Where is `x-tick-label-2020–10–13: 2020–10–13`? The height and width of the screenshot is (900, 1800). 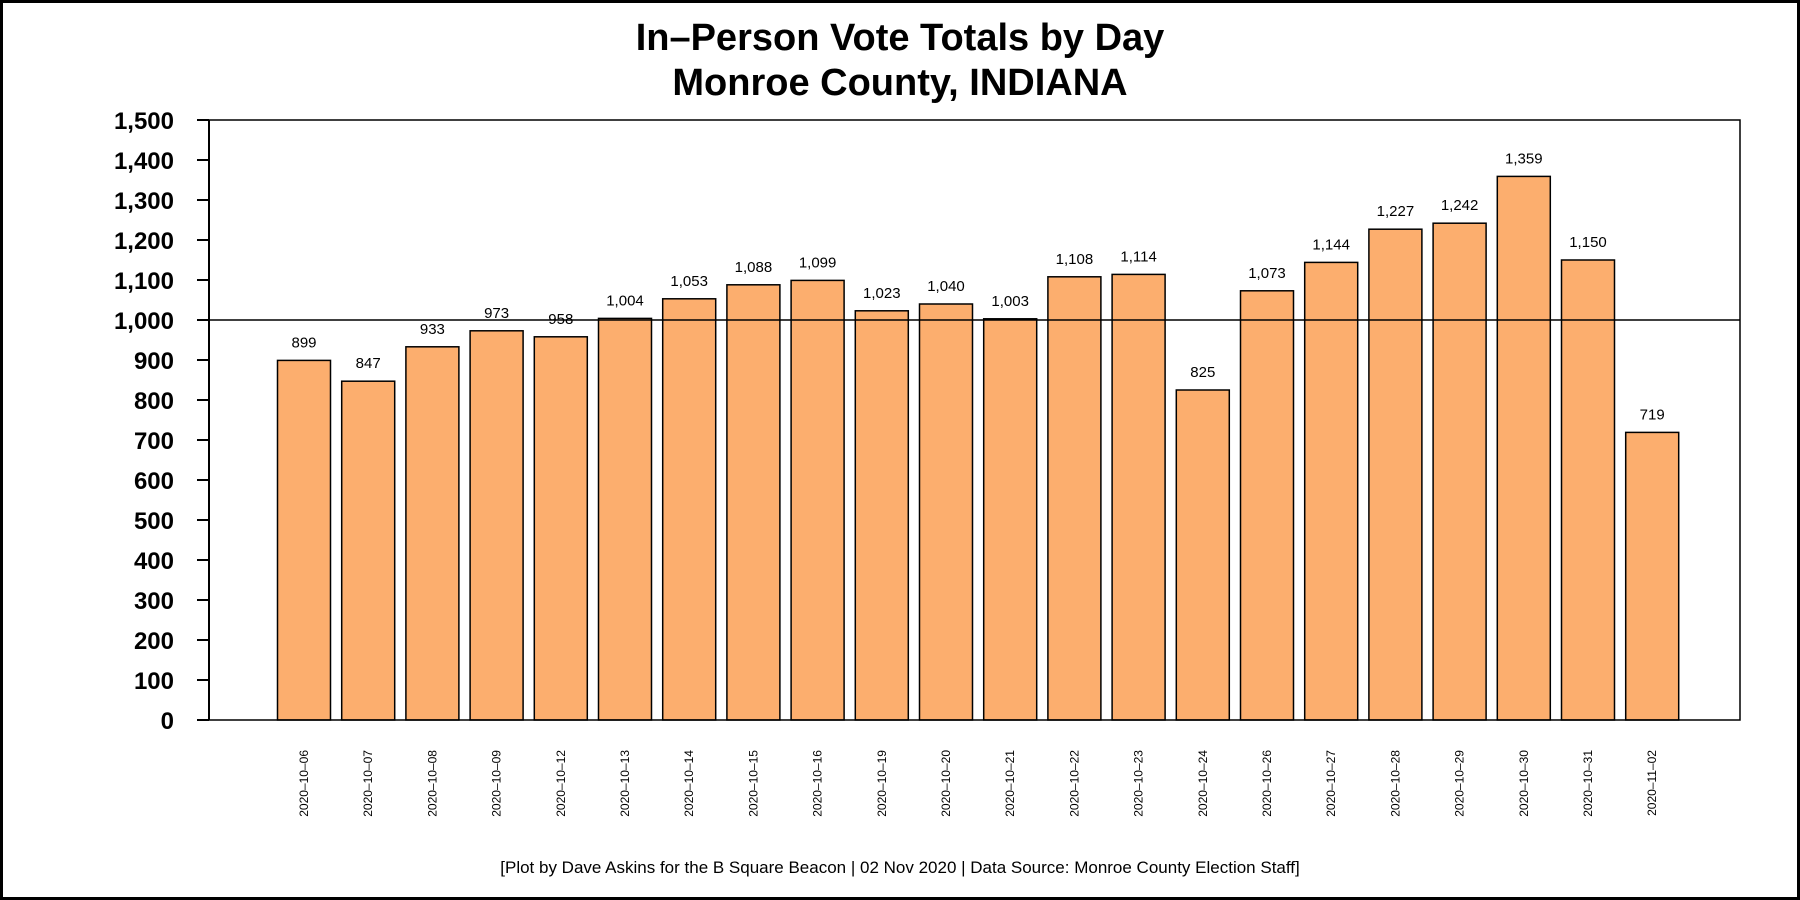 x-tick-label-2020–10–13: 2020–10–13 is located at coordinates (625, 783).